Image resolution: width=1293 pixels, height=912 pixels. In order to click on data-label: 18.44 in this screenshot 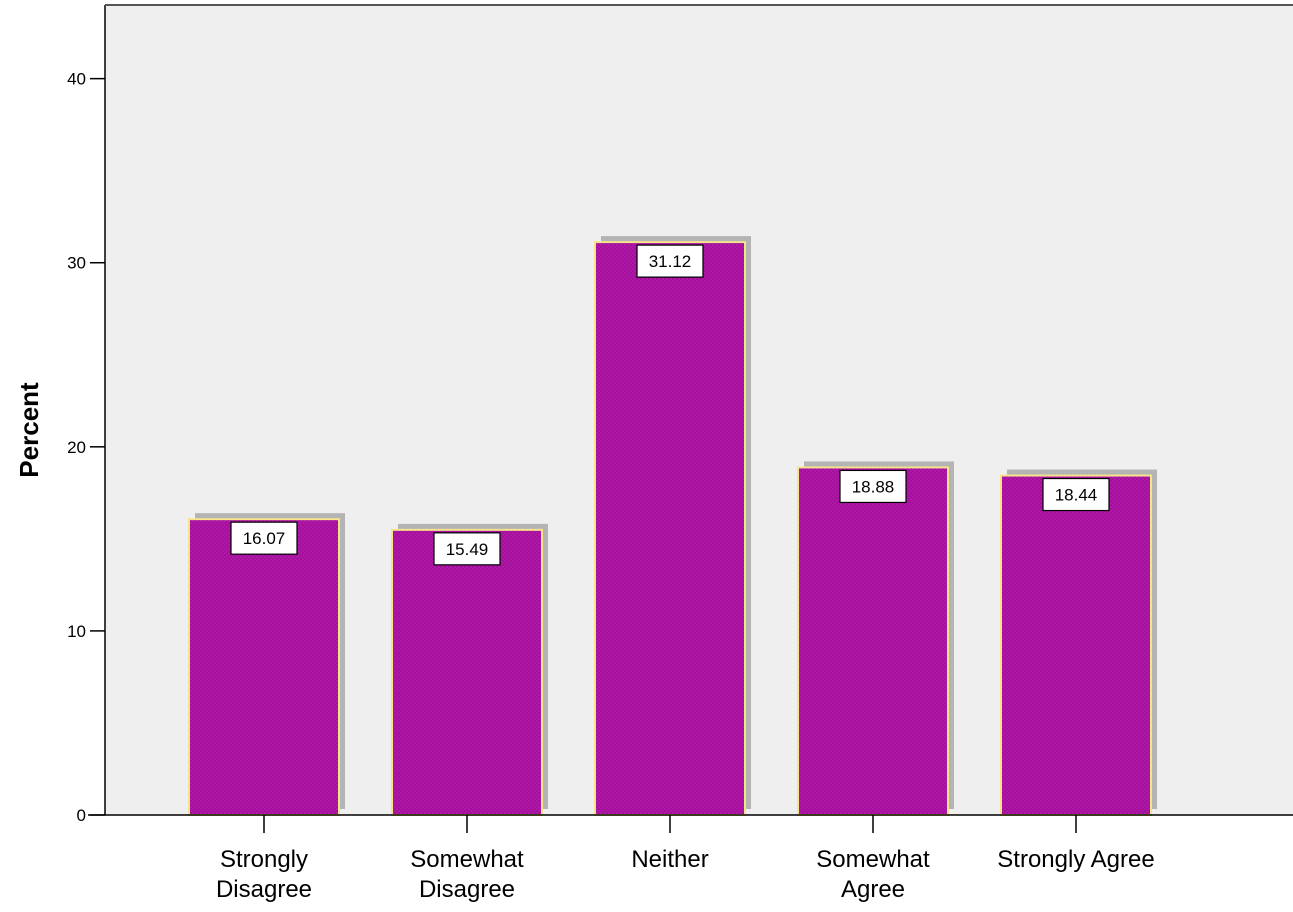, I will do `click(1076, 495)`.